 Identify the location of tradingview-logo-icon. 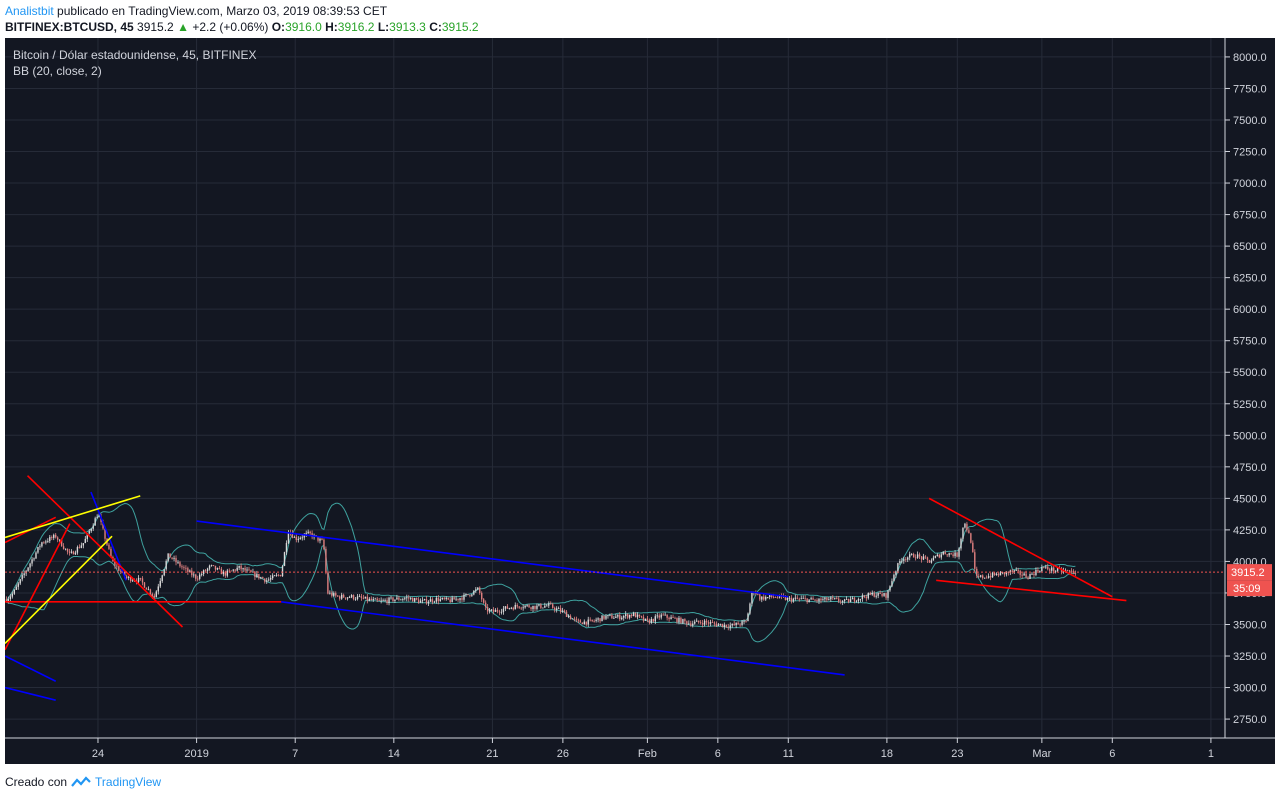
(81, 781).